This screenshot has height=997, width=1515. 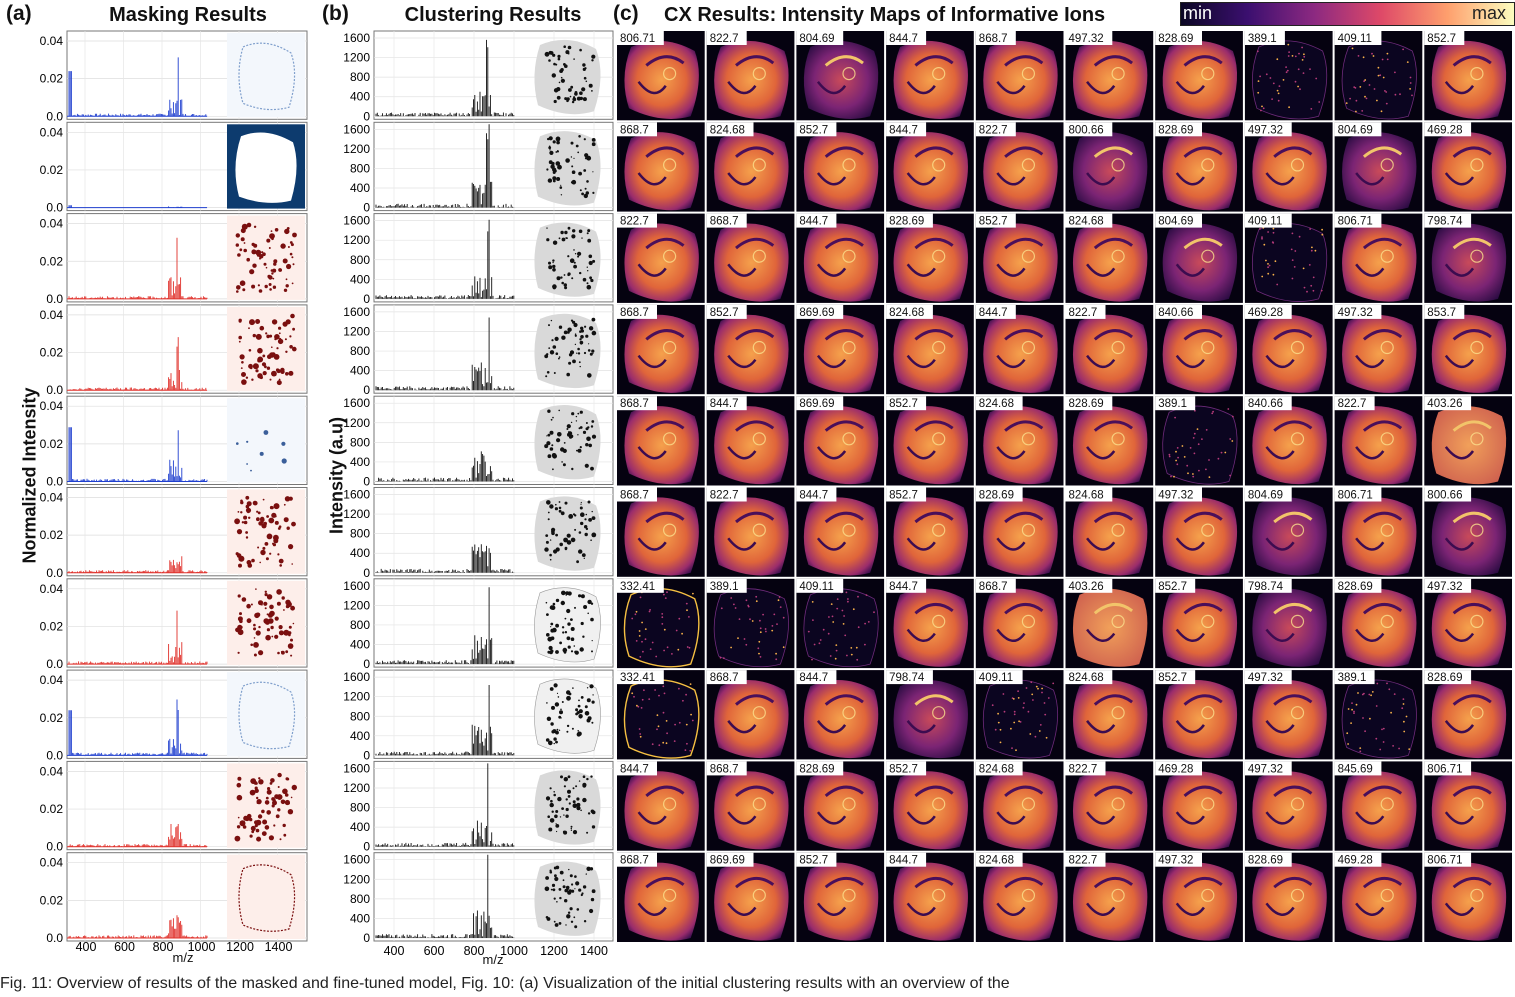 I want to click on ion-map-tile: 845.69, so click(x=1378, y=806).